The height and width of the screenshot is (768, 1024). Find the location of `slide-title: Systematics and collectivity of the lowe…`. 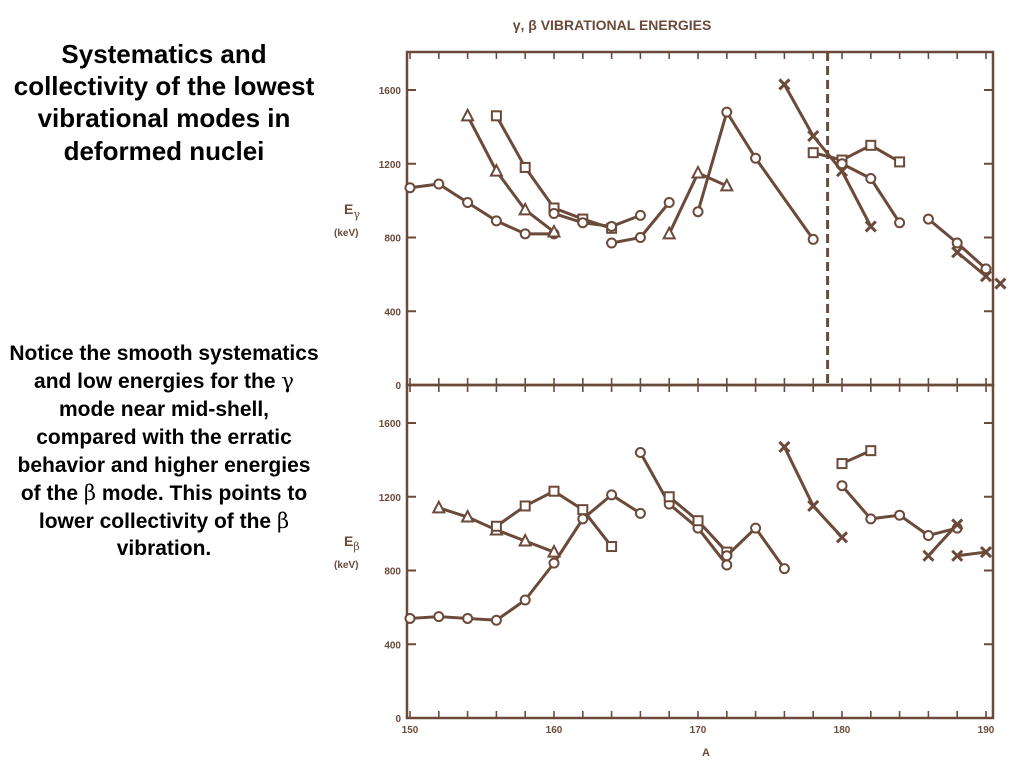

slide-title: Systematics and collectivity of the lowe… is located at coordinates (164, 102).